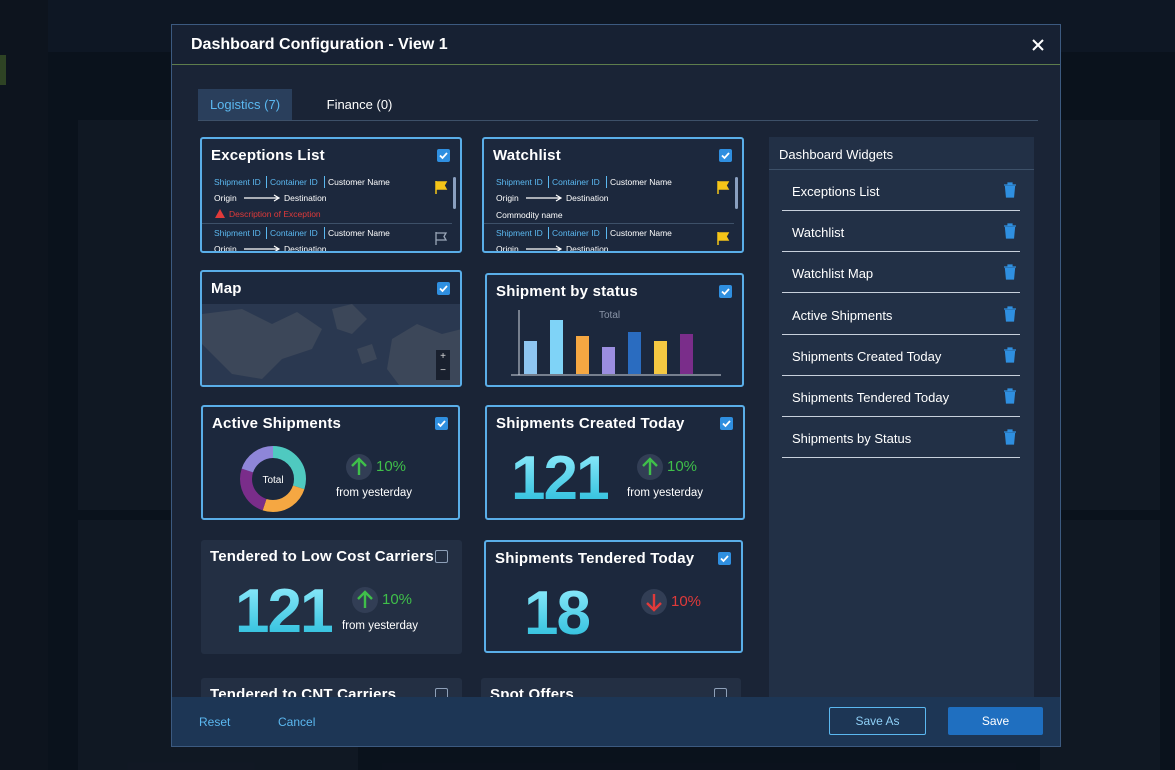 The height and width of the screenshot is (770, 1175). I want to click on row-divider, so click(609, 223).